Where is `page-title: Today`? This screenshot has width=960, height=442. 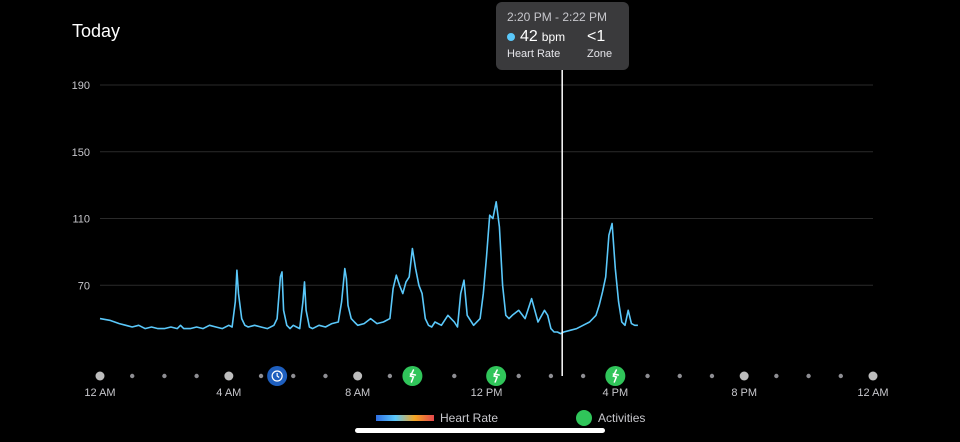 page-title: Today is located at coordinates (96, 31).